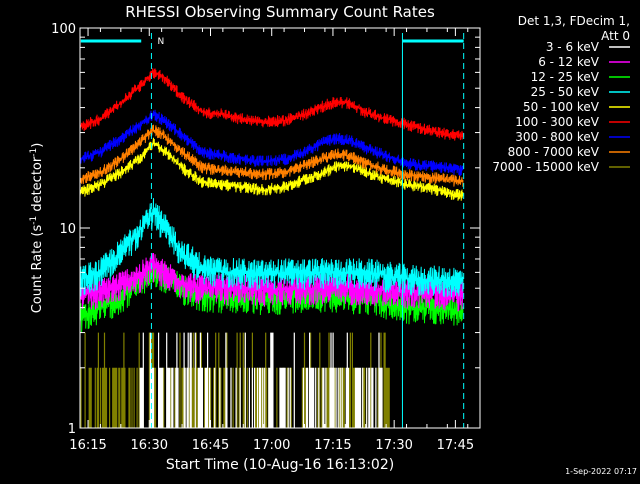  I want to click on legend-header-line1: Det 1,3, FDecim 1,, so click(574, 21).